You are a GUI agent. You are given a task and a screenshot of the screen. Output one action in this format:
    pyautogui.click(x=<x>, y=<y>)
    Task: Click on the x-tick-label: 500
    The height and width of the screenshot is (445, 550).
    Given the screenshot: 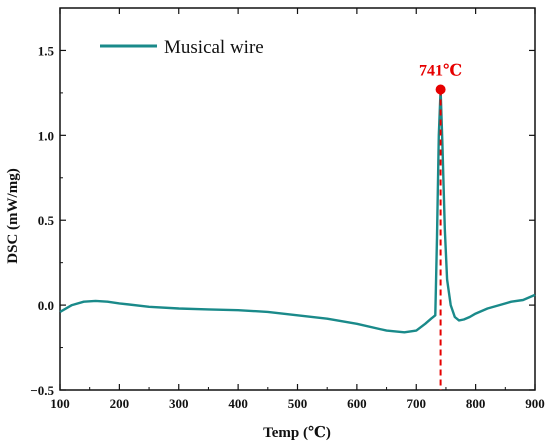 What is the action you would take?
    pyautogui.click(x=298, y=403)
    